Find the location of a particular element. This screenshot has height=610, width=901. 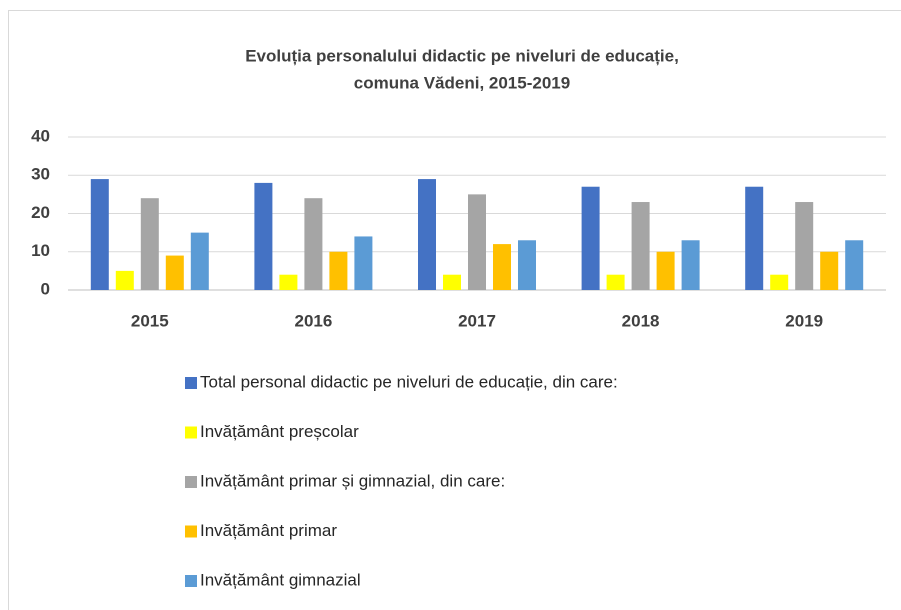

chart-title: comuna Vădeni, 2015-2019 is located at coordinates (462, 82).